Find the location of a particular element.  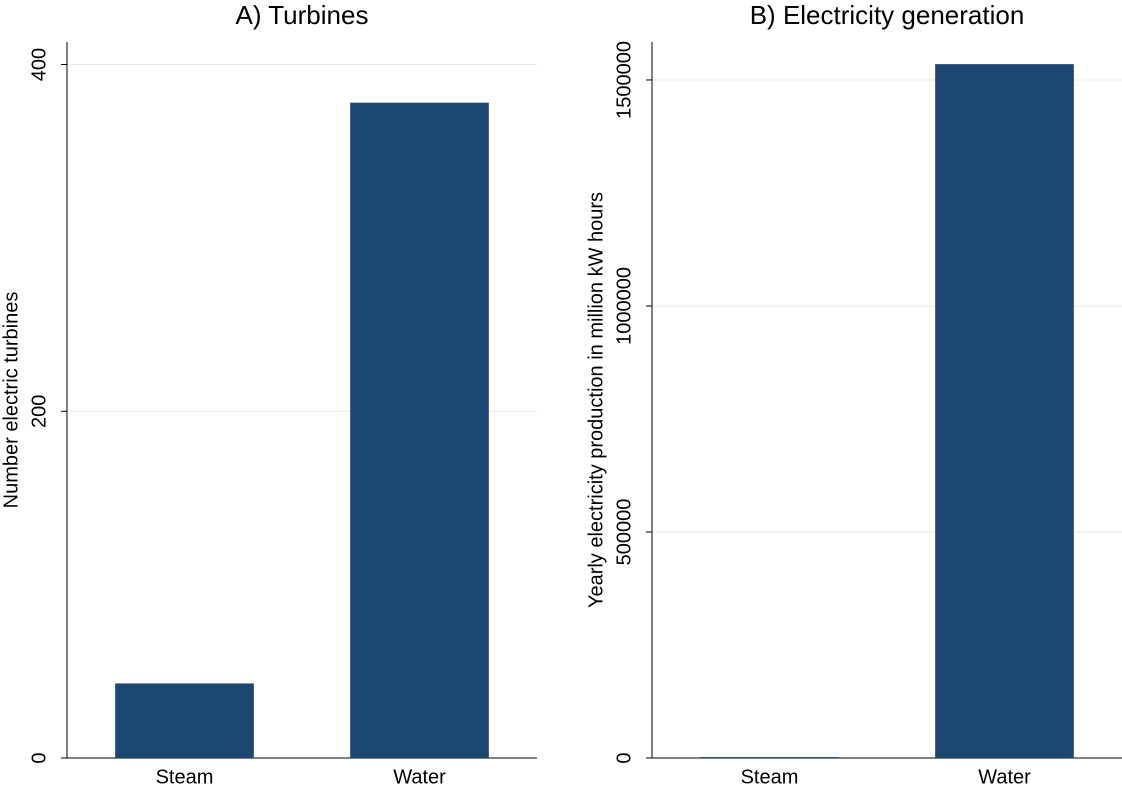

y-tick-label: 400 is located at coordinates (39, 64).